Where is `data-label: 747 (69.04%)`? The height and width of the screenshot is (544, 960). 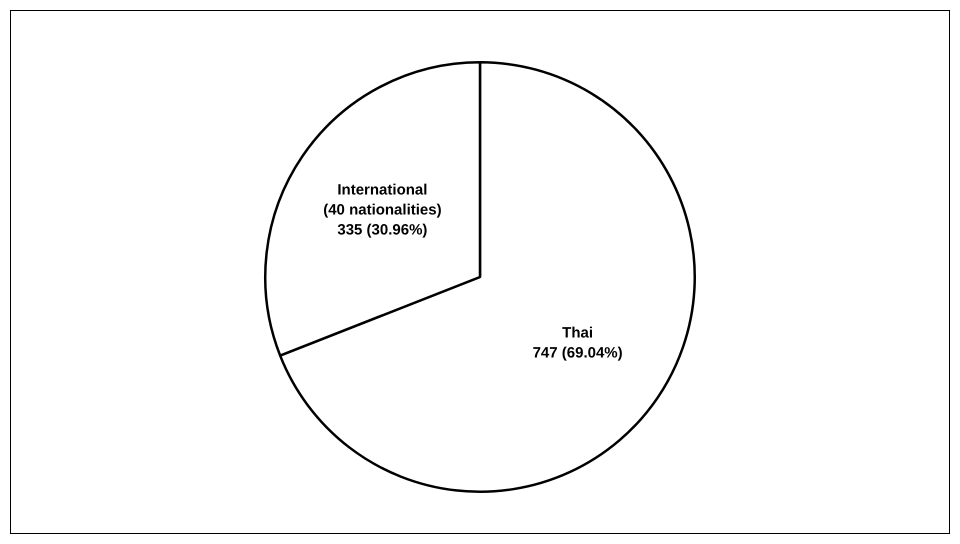 data-label: 747 (69.04%) is located at coordinates (577, 353).